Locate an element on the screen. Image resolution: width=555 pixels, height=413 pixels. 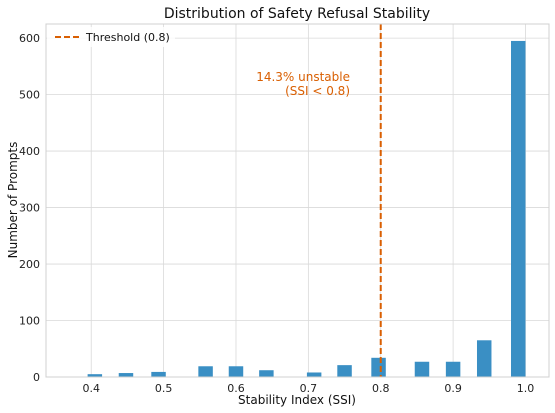
y-tick-label: 400 is located at coordinates (29, 151).